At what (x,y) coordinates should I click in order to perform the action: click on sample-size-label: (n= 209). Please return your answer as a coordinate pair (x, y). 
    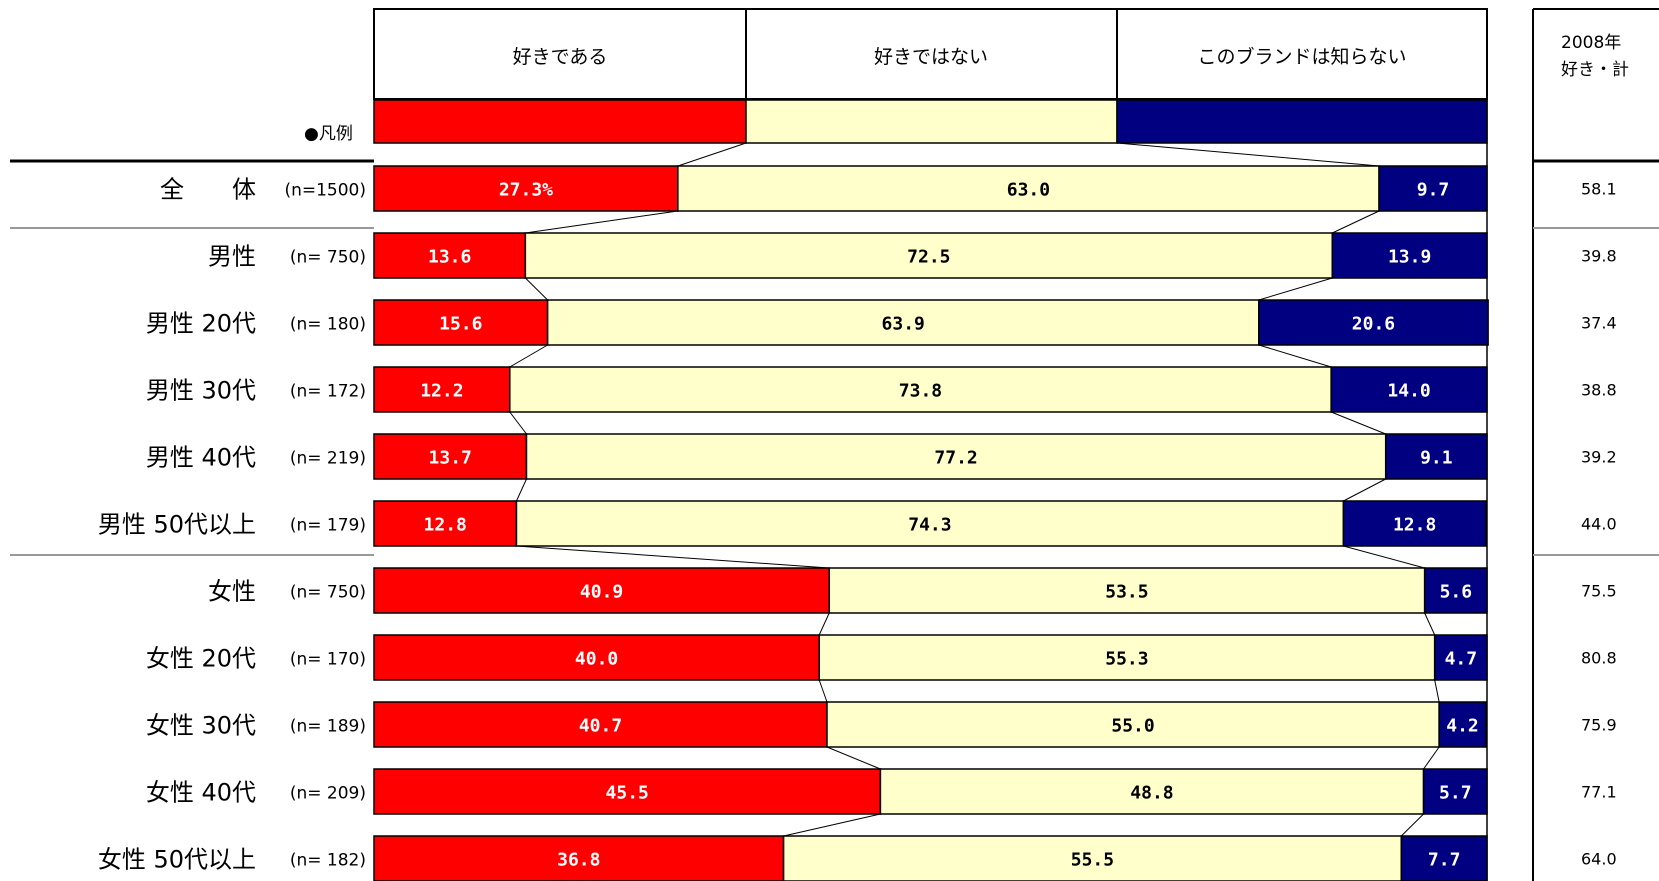
    Looking at the image, I should click on (328, 794).